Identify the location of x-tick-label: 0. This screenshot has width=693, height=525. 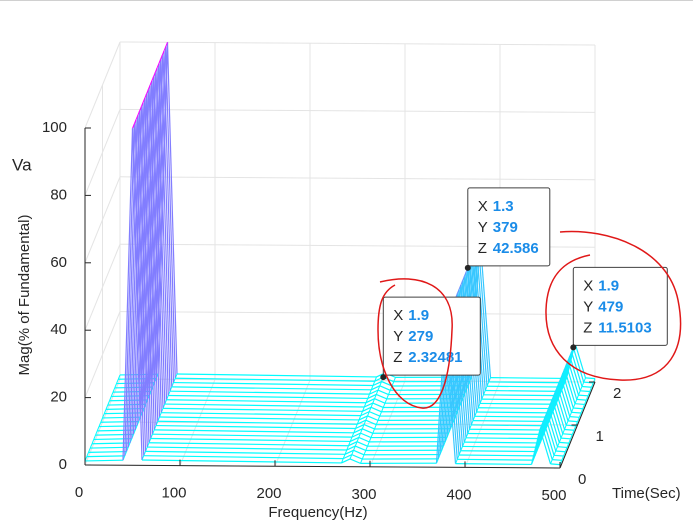
(79, 492).